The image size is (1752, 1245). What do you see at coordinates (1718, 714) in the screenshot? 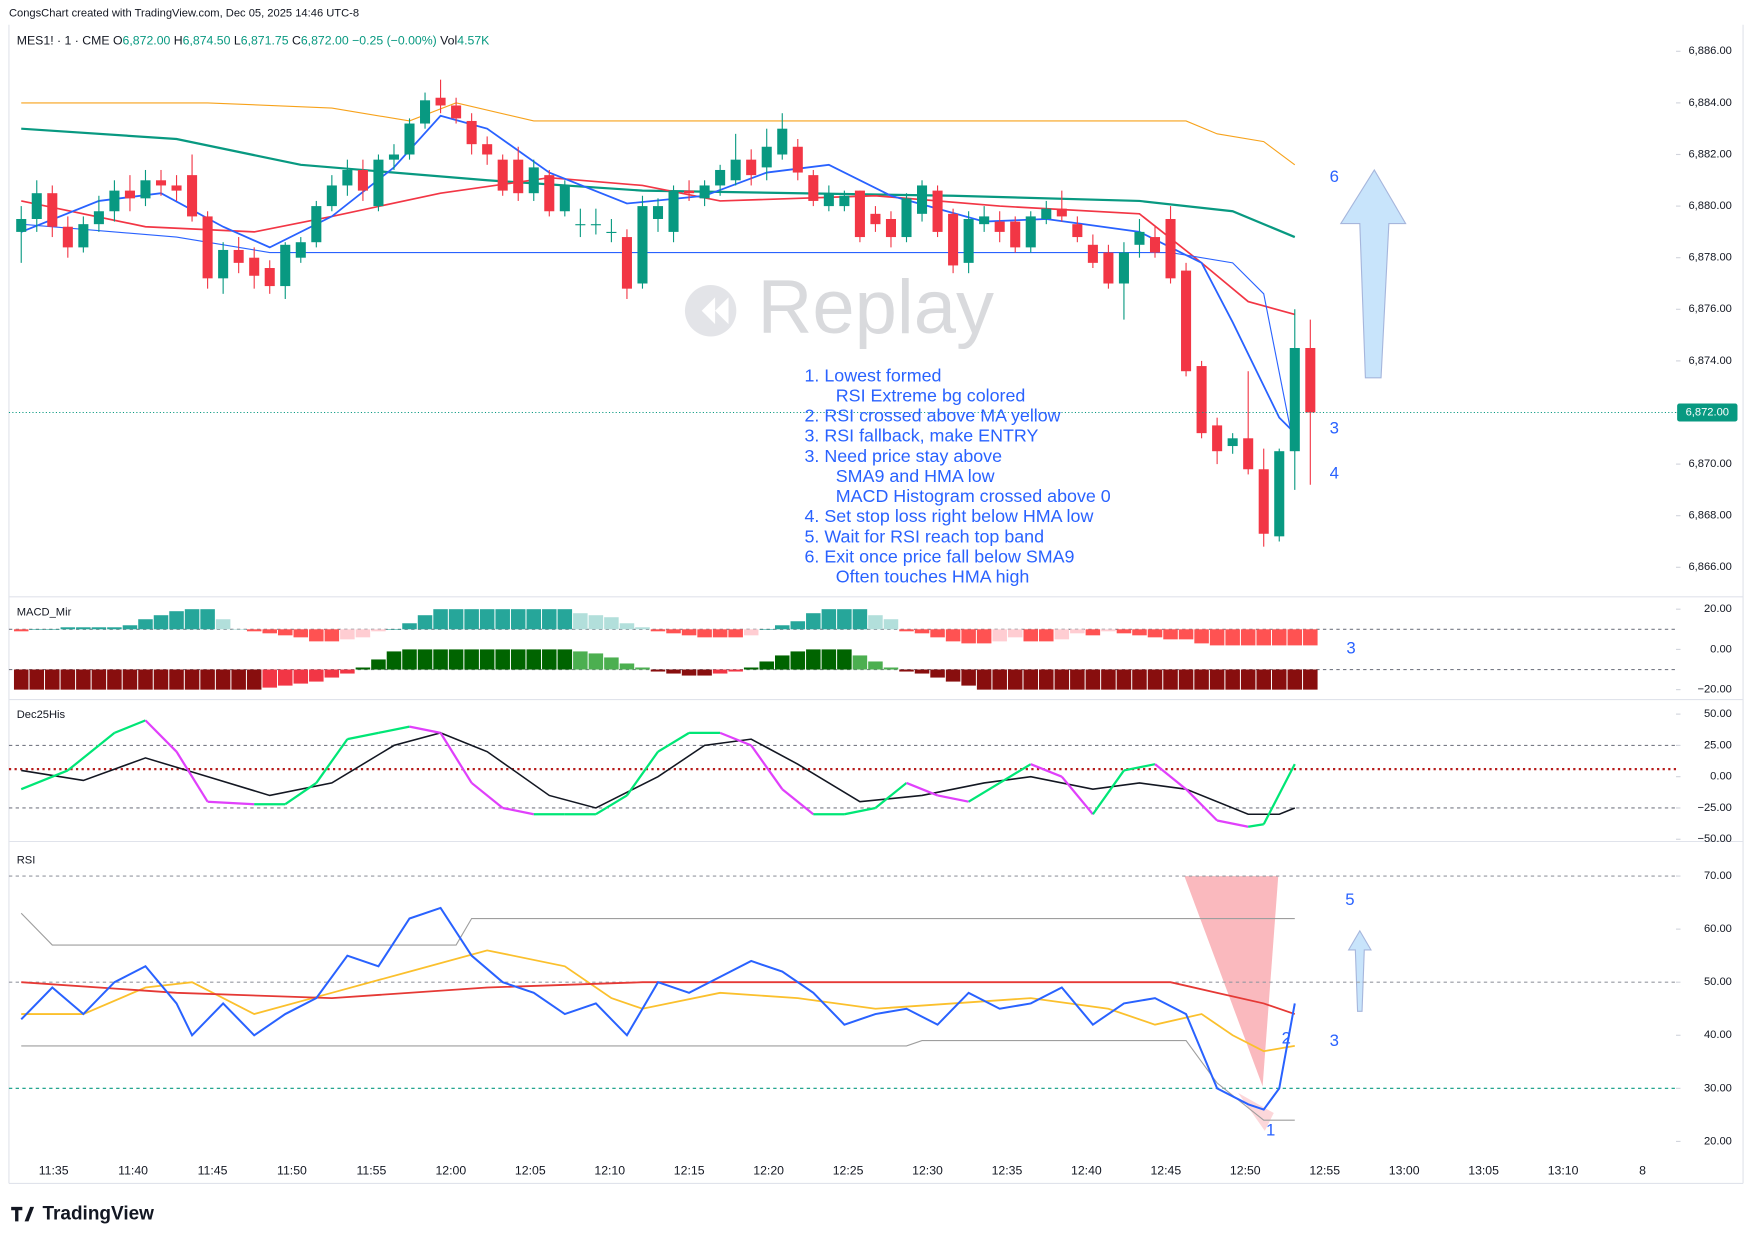
I see `y-tick-label: 50.00` at bounding box center [1718, 714].